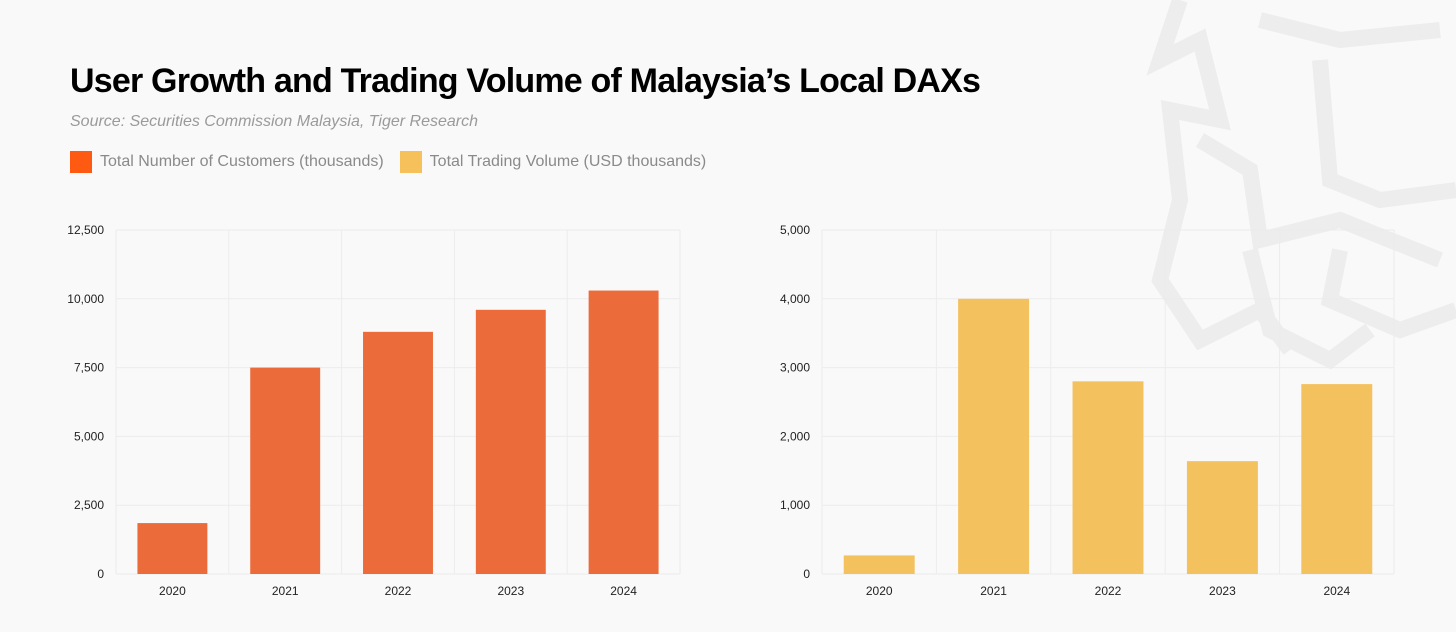  Describe the element at coordinates (795, 436) in the screenshot. I see `y-tick-label: 2,000` at that location.